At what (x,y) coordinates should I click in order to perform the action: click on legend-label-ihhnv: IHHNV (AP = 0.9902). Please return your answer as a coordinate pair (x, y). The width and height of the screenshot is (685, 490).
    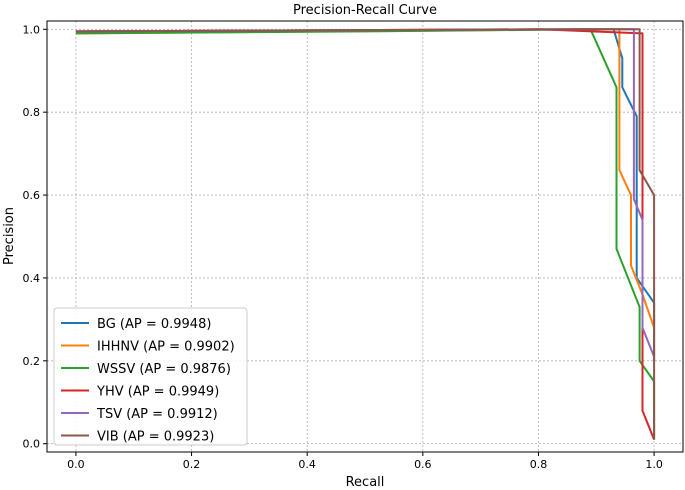
    Looking at the image, I should click on (166, 347).